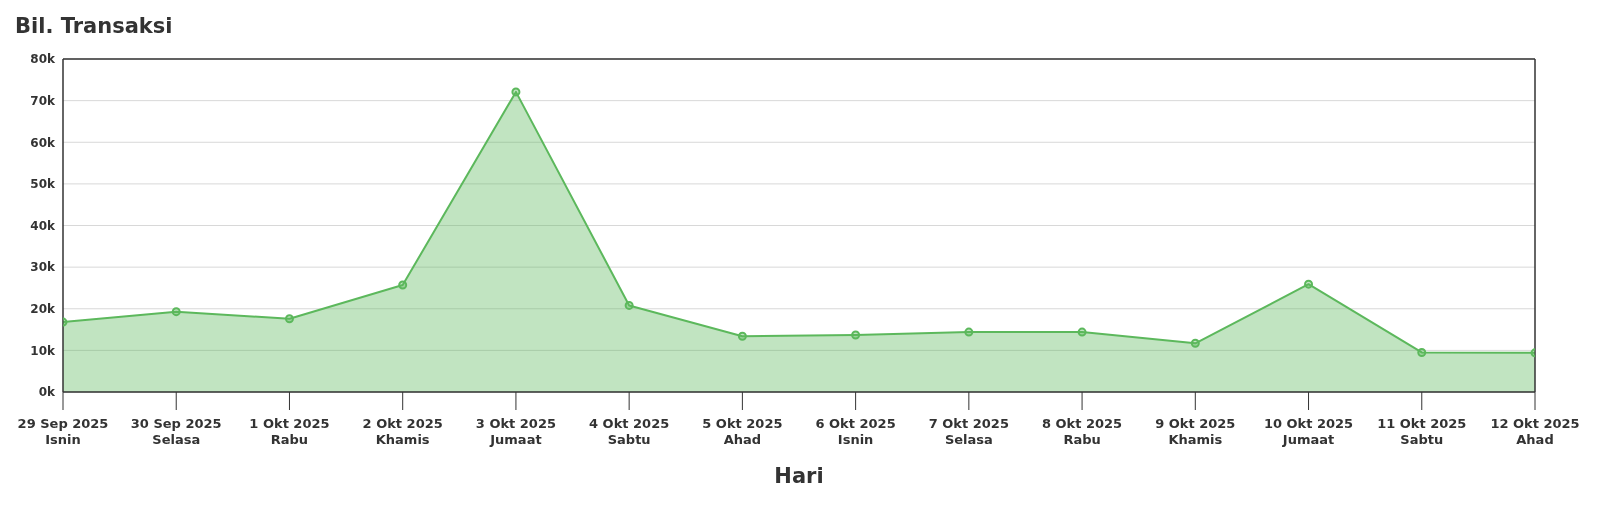  Describe the element at coordinates (43, 100) in the screenshot. I see `y-tick-label: 70k` at that location.